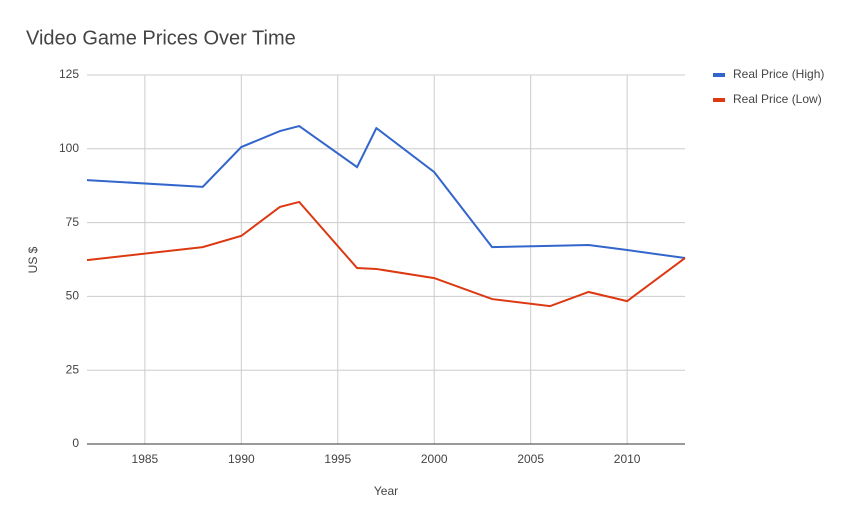  What do you see at coordinates (777, 99) in the screenshot?
I see `legend-label: Real Price (Low)` at bounding box center [777, 99].